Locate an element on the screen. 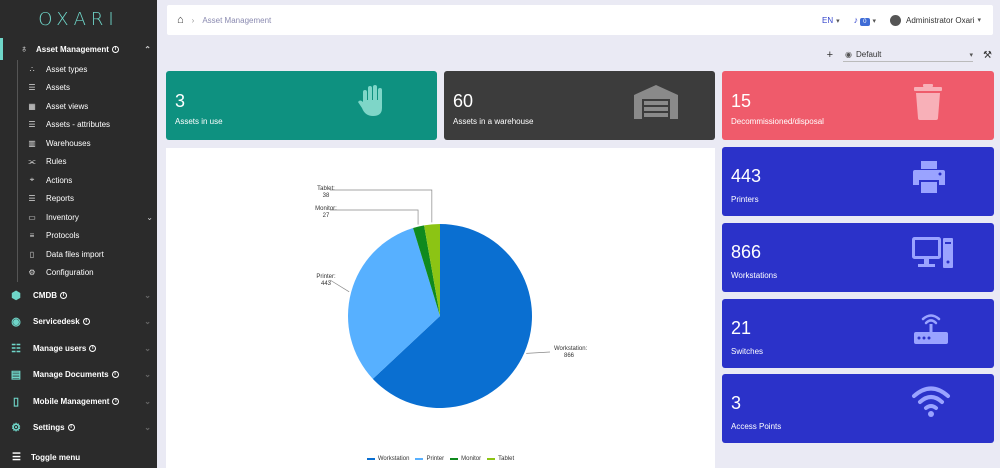 The height and width of the screenshot is (468, 1000). legend-label: Workstation is located at coordinates (393, 459).